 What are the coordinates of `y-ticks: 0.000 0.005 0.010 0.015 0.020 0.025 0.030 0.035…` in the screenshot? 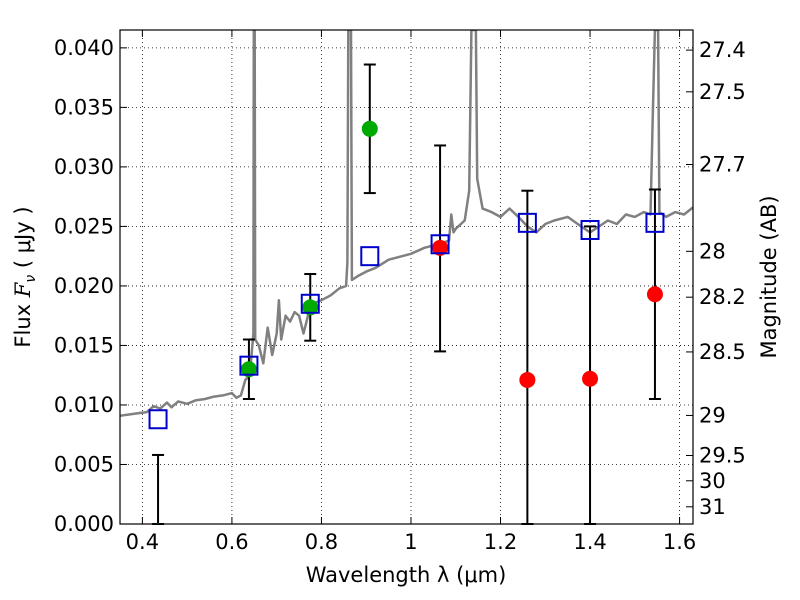 It's located at (90, 286).